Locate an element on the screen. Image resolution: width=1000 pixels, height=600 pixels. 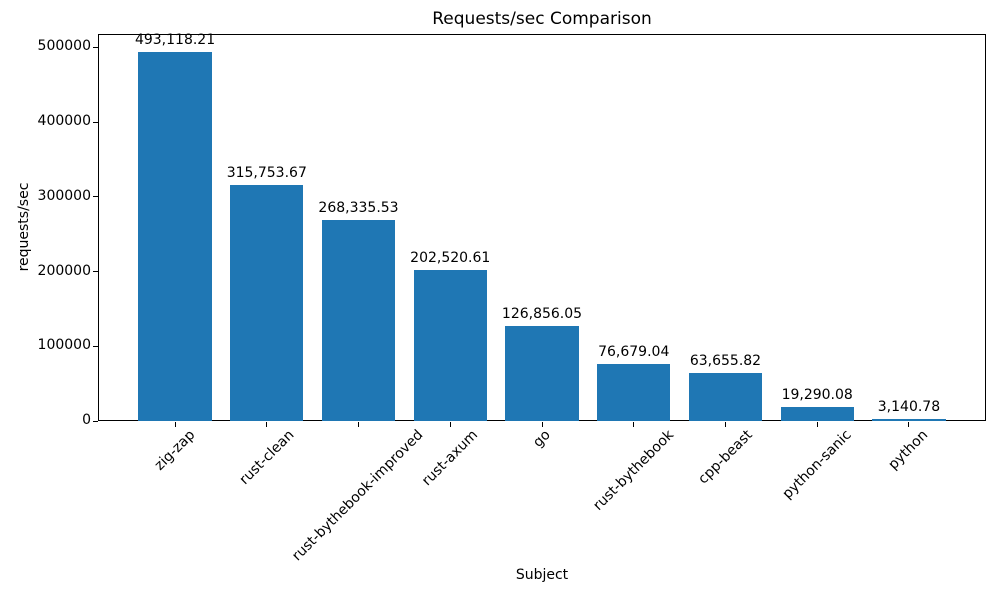
x-tick-label: zig-zap is located at coordinates (175, 450).